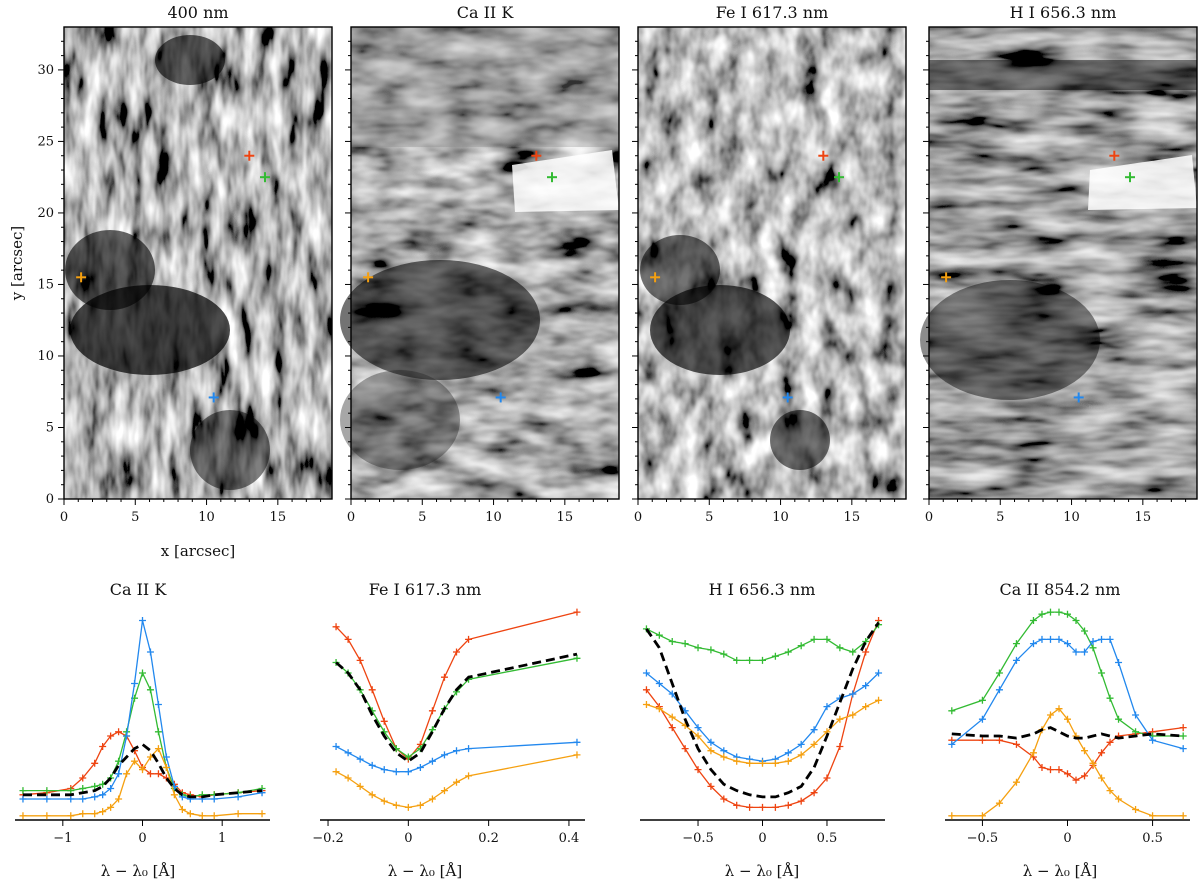 This screenshot has width=1200, height=884. What do you see at coordinates (1060, 871) in the screenshot?
I see `x-axis-label: λ − λ₀ [Å]` at bounding box center [1060, 871].